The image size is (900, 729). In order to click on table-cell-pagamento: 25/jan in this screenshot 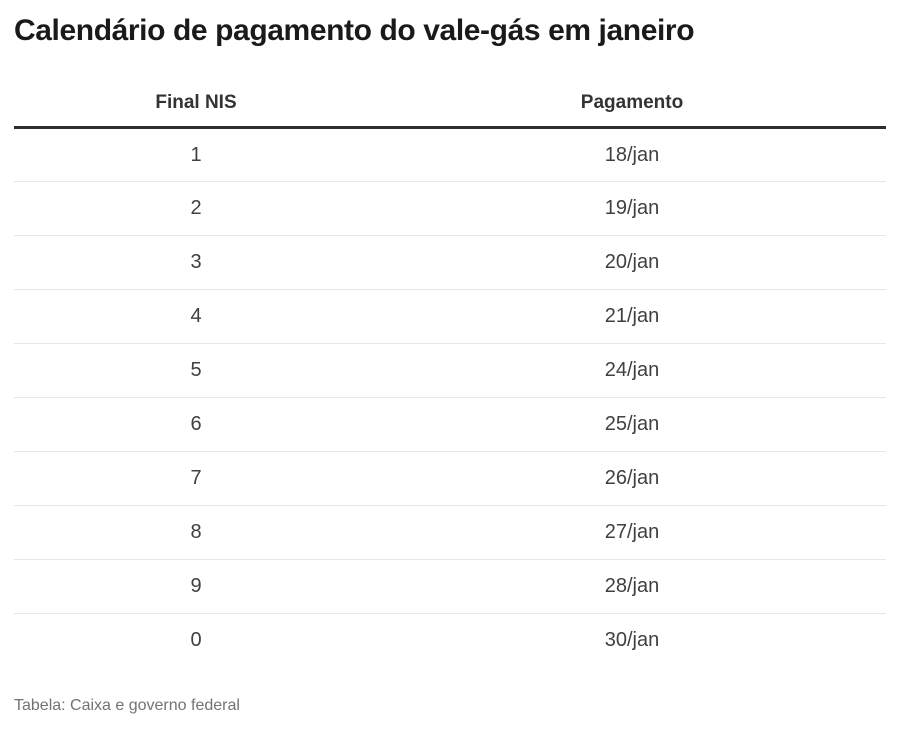, I will do `click(668, 424)`.